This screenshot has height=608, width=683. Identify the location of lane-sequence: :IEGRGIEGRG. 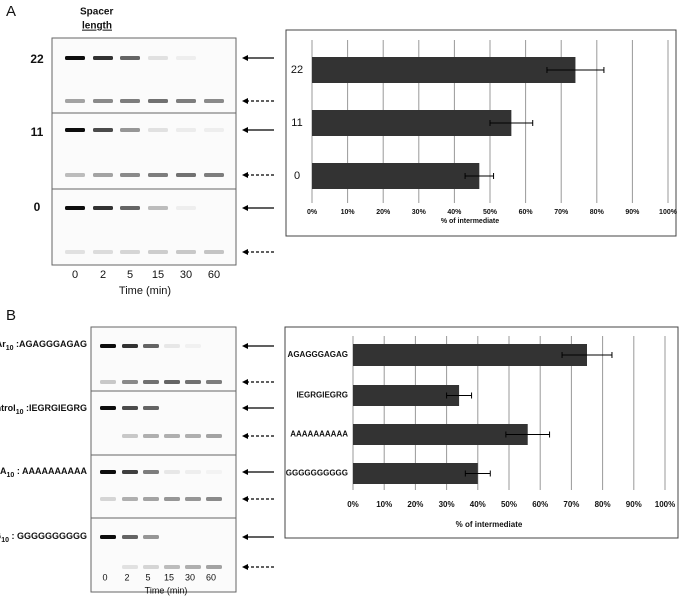
(55, 408).